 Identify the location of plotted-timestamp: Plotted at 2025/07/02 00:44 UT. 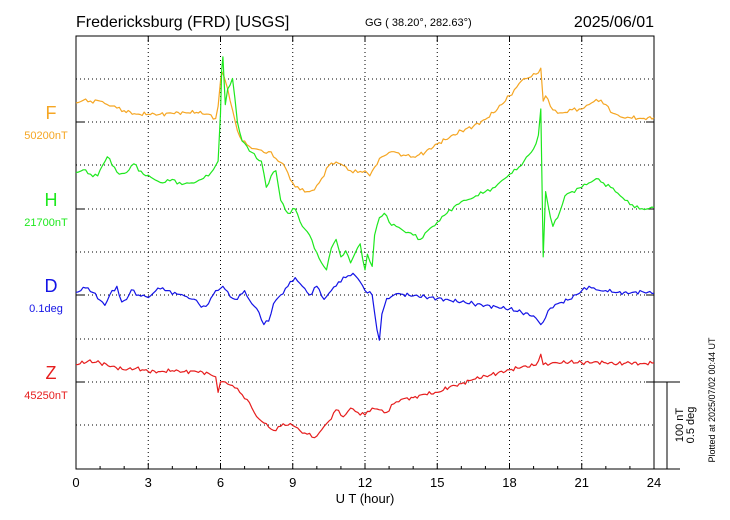
(712, 400).